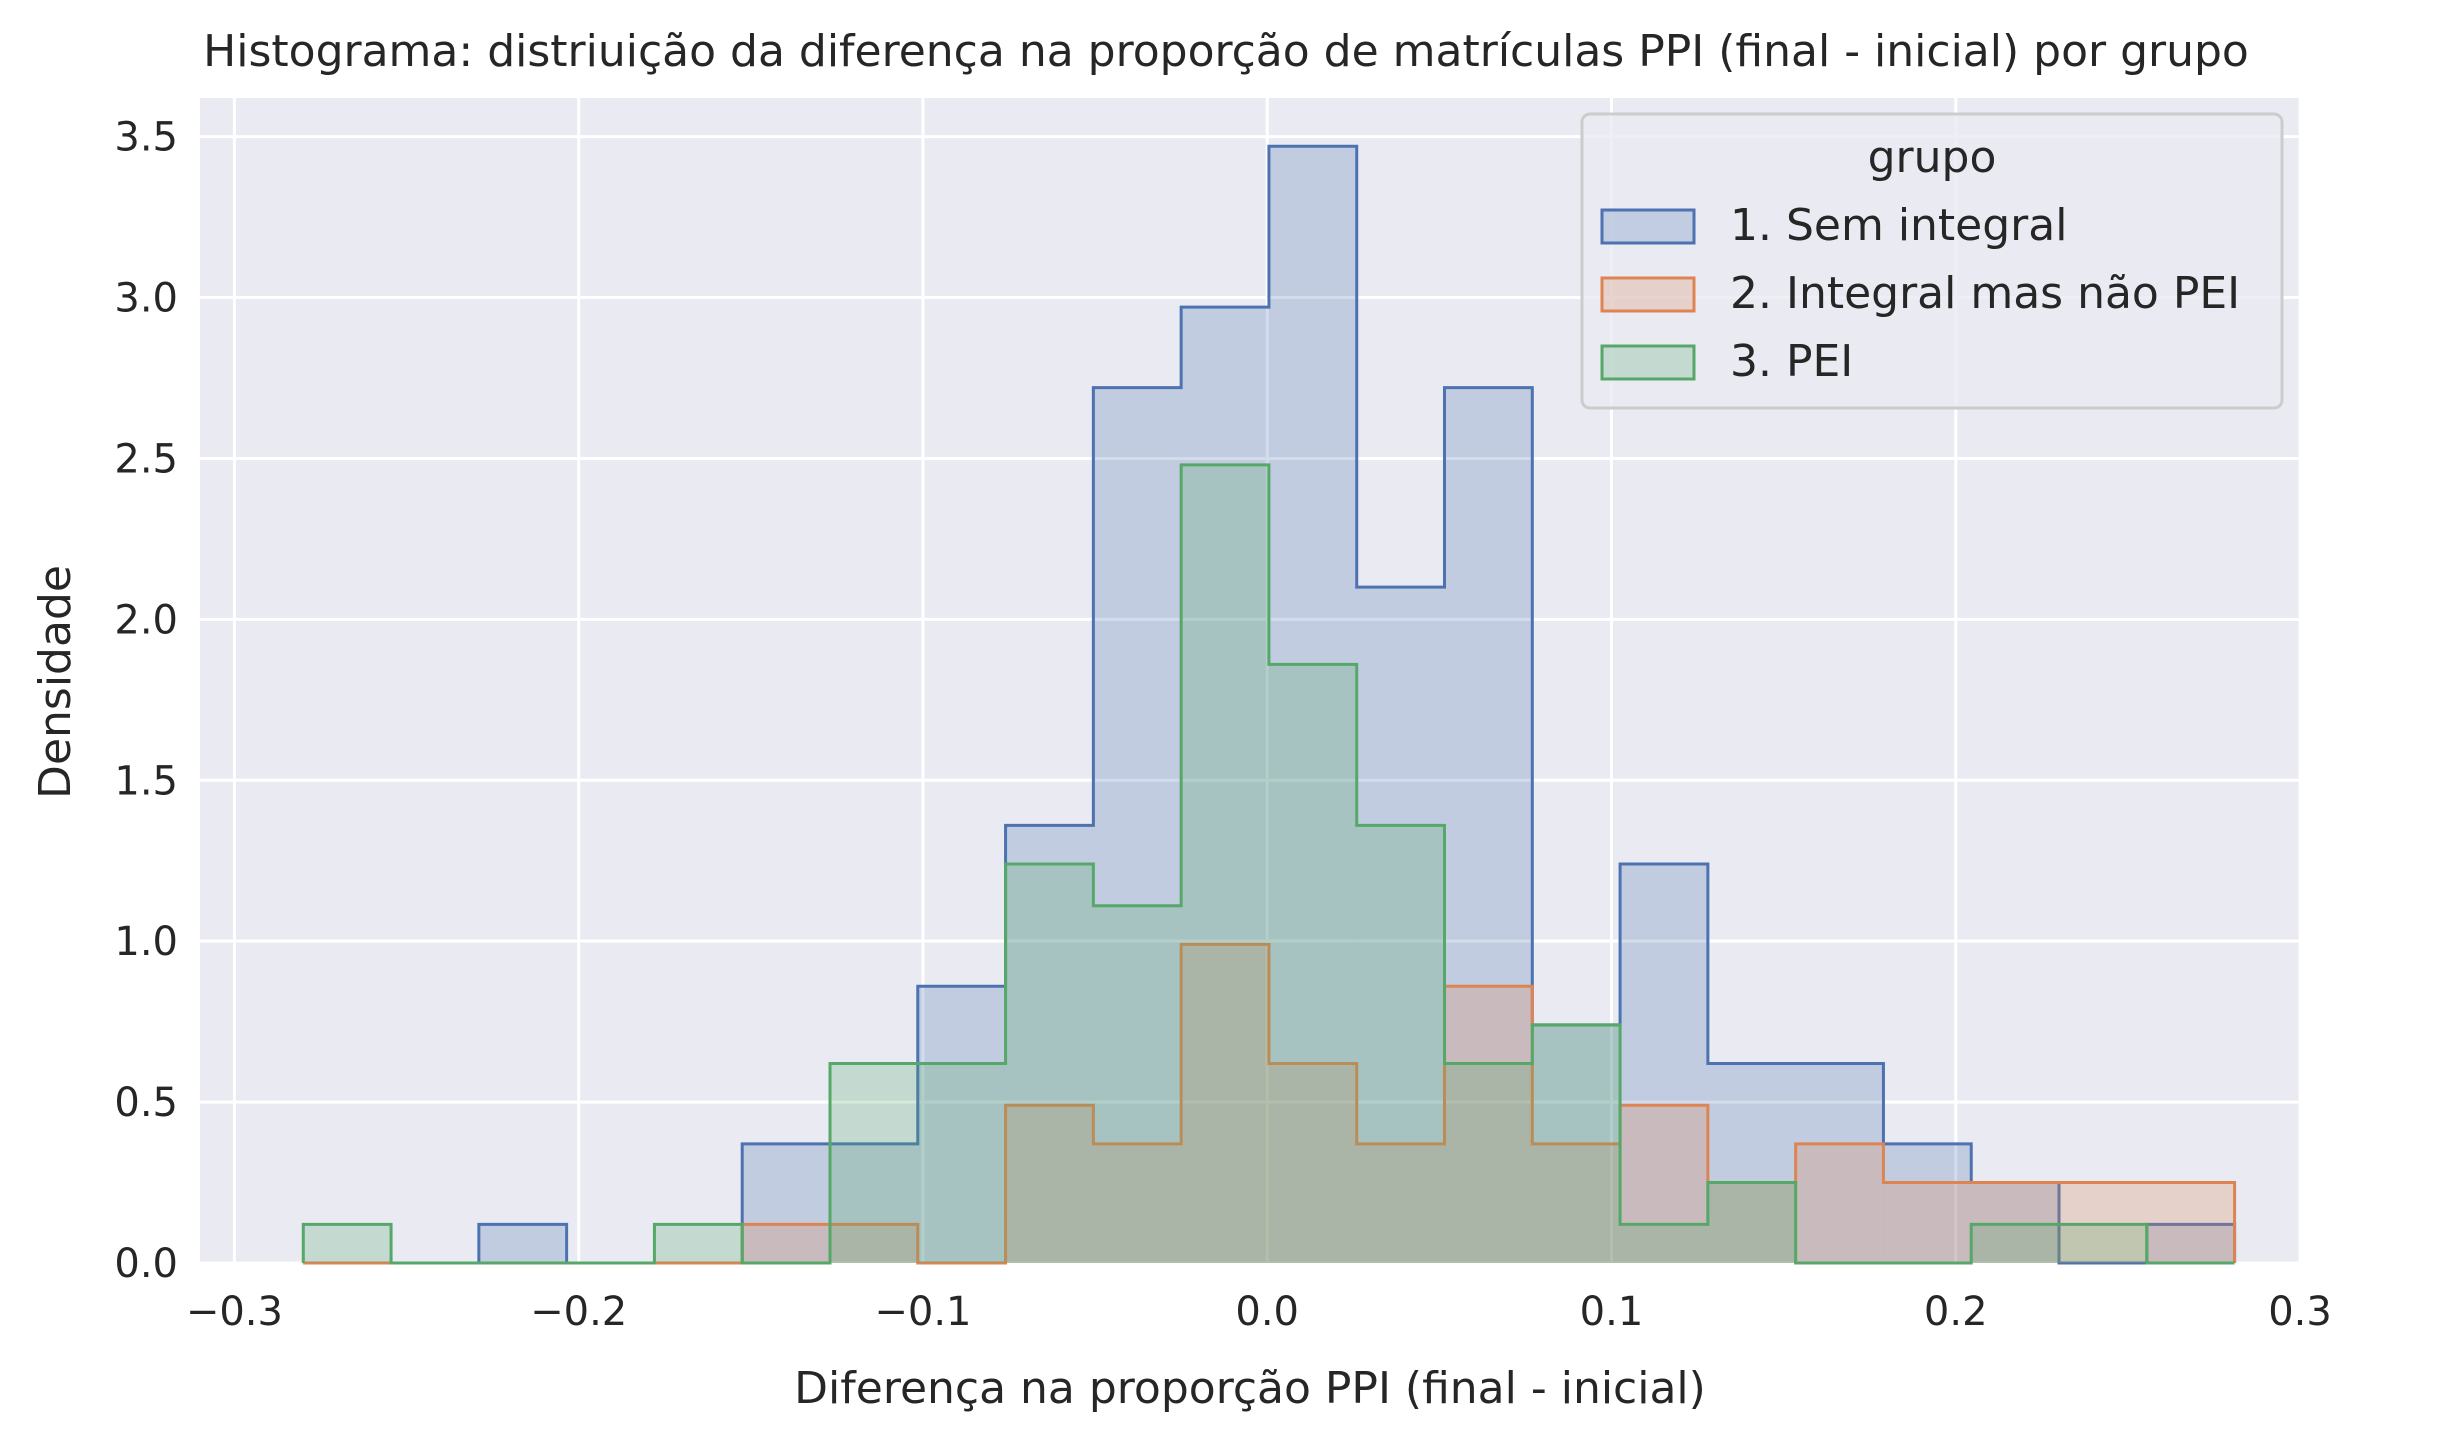 The image size is (2445, 1447). What do you see at coordinates (1488, 1163) in the screenshot?
I see `bar-s3-b13` at bounding box center [1488, 1163].